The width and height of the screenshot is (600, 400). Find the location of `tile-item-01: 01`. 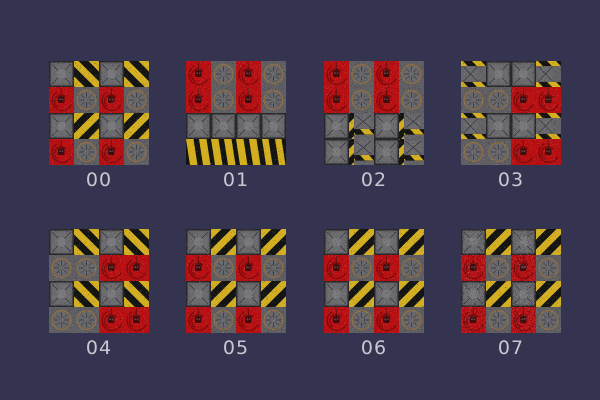

tile-item-01: 01 is located at coordinates (236, 128).